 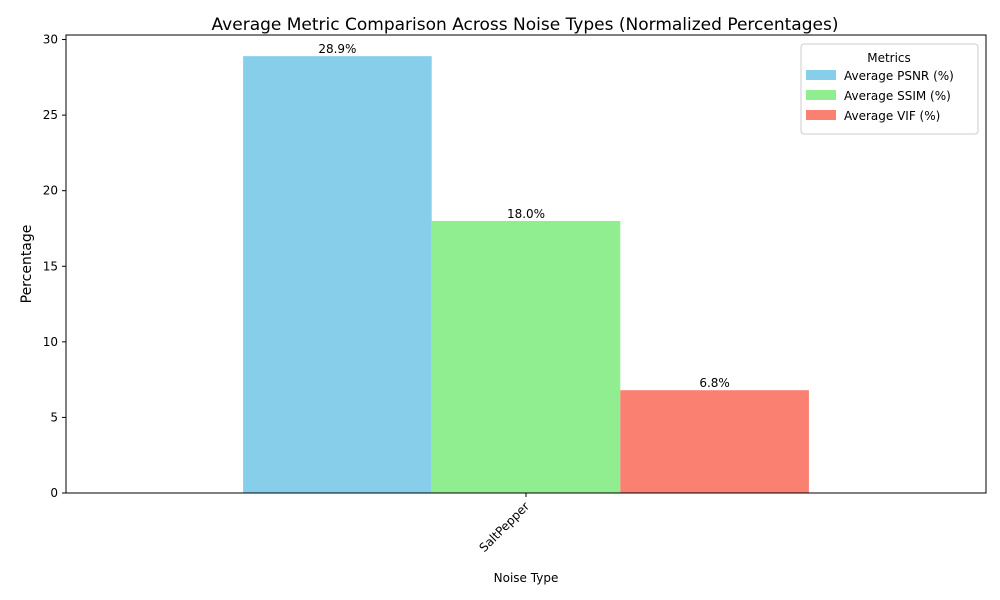 What do you see at coordinates (526, 578) in the screenshot?
I see `x-axis-label: Noise Type` at bounding box center [526, 578].